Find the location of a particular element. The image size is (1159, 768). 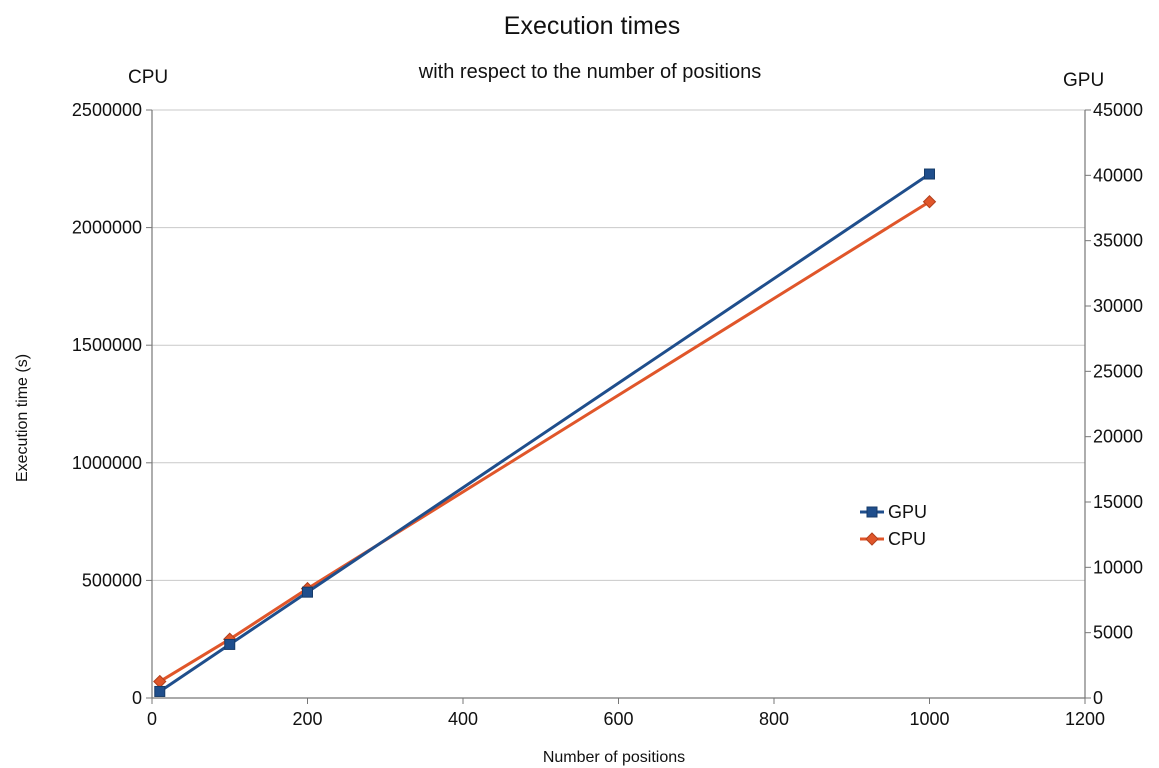

x-tick-label-0: 0 is located at coordinates (152, 719).